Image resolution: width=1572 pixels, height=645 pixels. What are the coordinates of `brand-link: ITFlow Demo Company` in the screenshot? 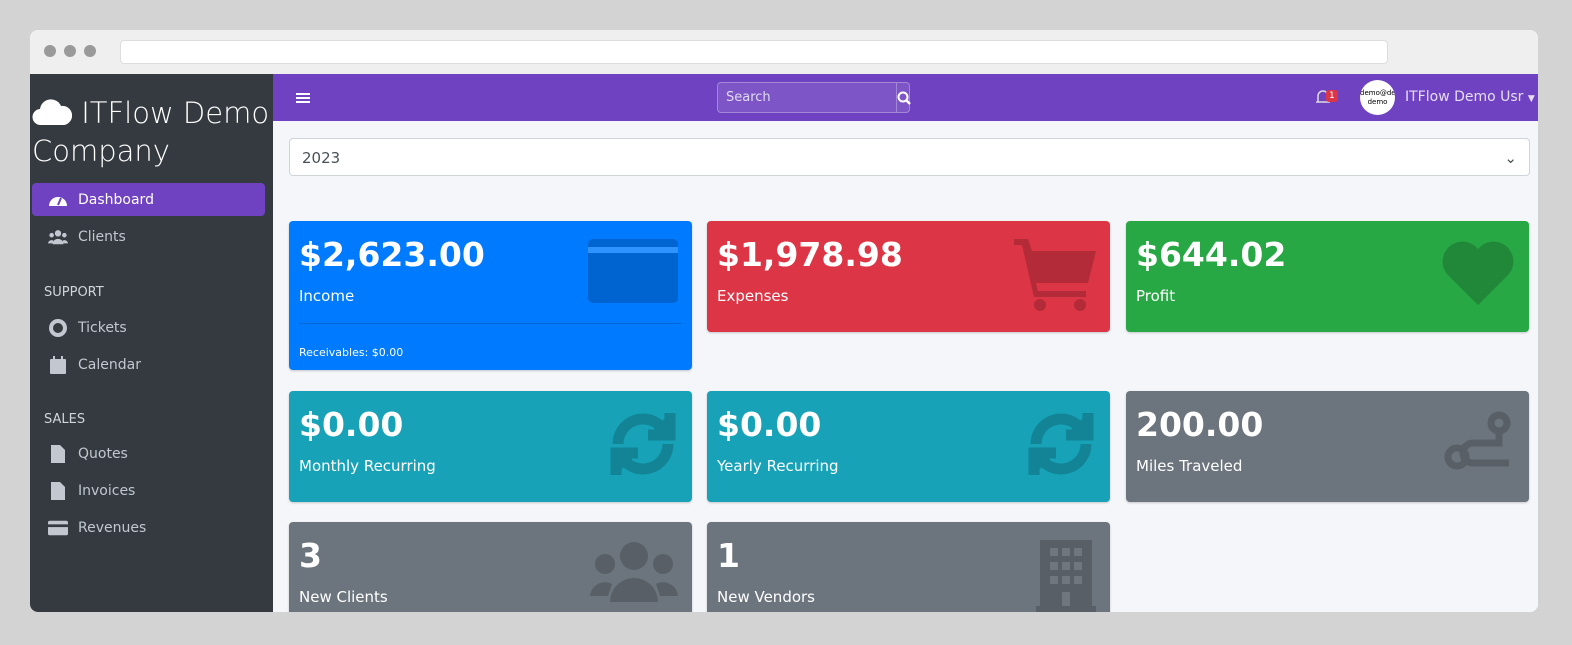 It's located at (152, 132).